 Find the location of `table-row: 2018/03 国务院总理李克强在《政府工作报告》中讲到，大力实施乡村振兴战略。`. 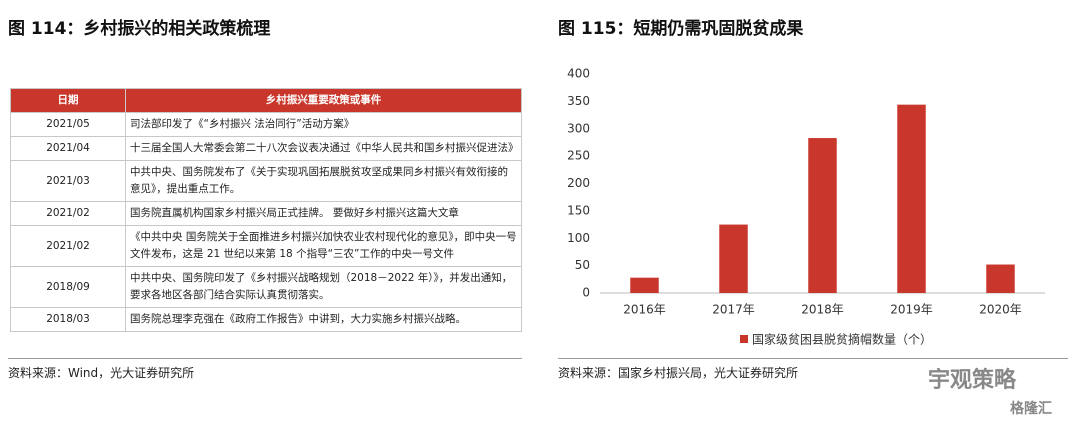

table-row: 2018/03 国务院总理李克强在《政府工作报告》中讲到，大力实施乡村振兴战略。 is located at coordinates (266, 319).